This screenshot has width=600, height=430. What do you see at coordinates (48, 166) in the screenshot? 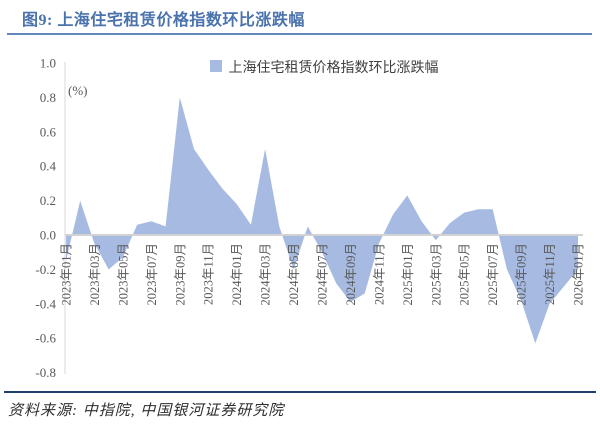
I see `y-tick-label: 0.4` at bounding box center [48, 166].